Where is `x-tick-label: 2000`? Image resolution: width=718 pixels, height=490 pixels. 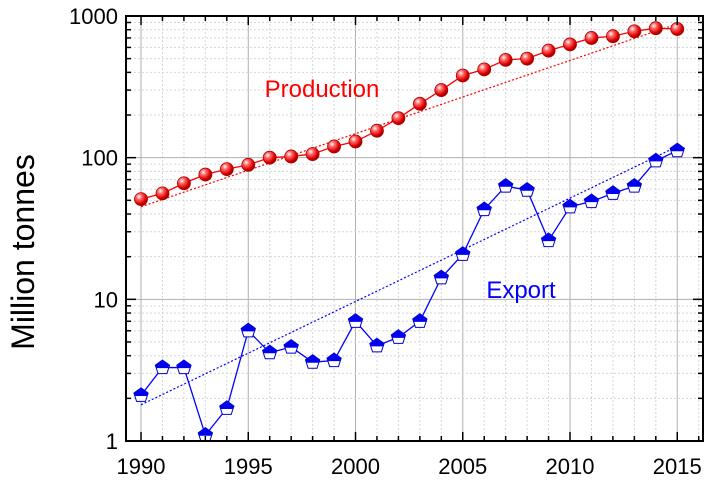
x-tick-label: 2000 is located at coordinates (355, 466).